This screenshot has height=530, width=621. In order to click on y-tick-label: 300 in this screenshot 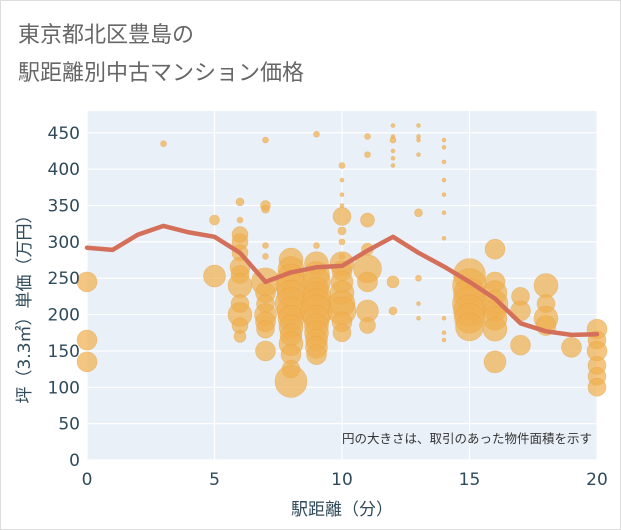, I will do `click(64, 243)`.